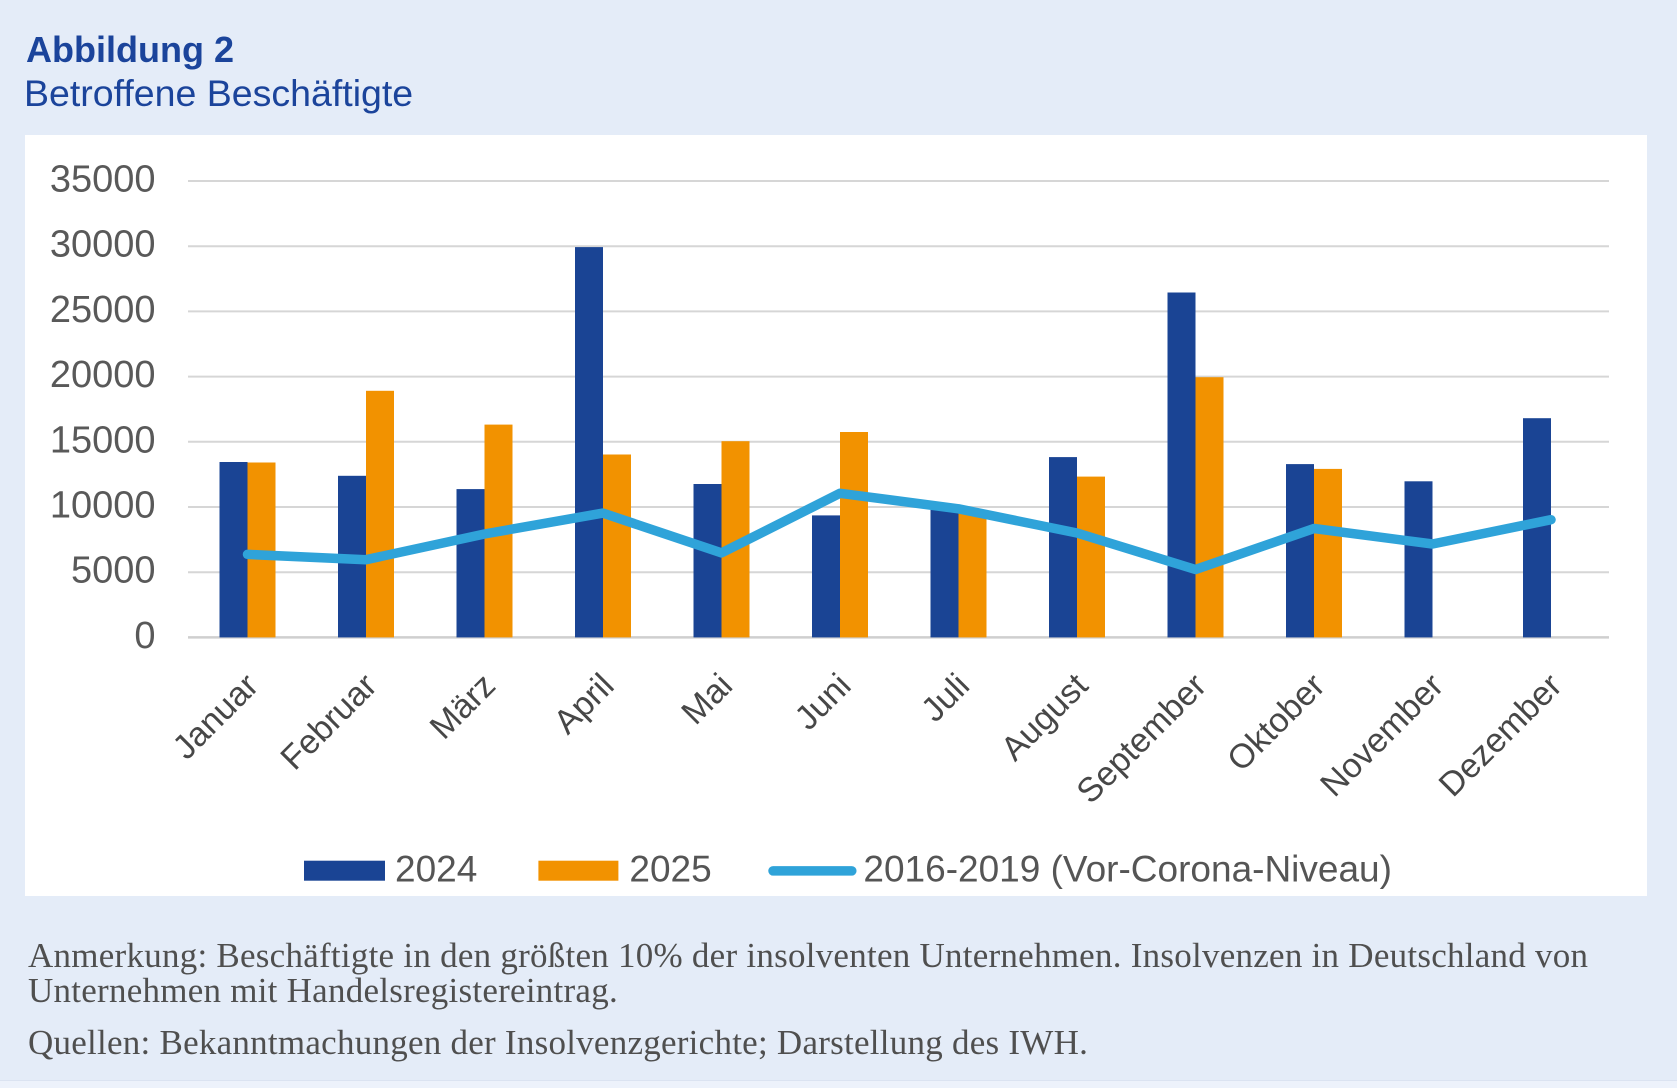  Describe the element at coordinates (945, 697) in the screenshot. I see `svg-text: Juli` at that location.